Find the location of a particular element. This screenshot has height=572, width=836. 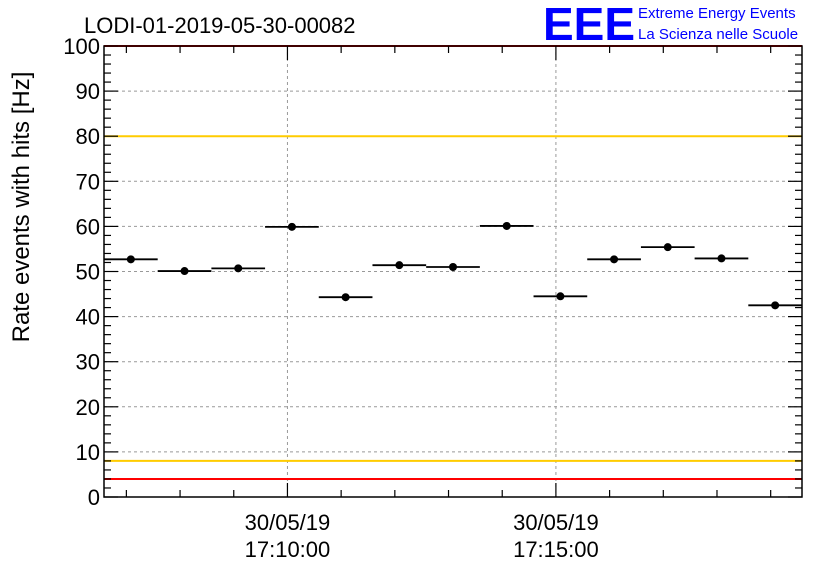

y-tick-label: 60 is located at coordinates (88, 226).